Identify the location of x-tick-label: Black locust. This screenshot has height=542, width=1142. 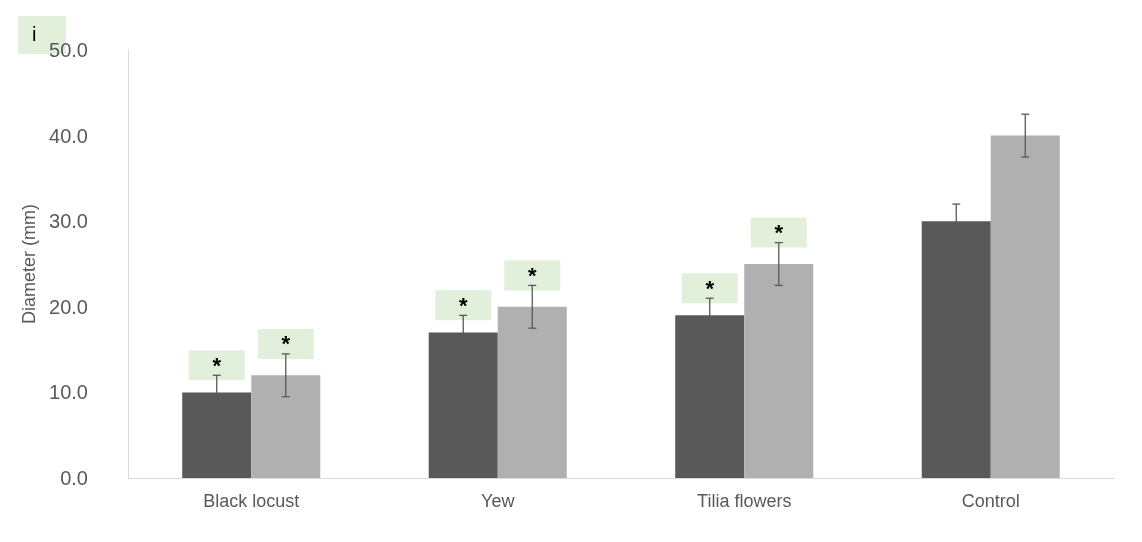
(251, 501).